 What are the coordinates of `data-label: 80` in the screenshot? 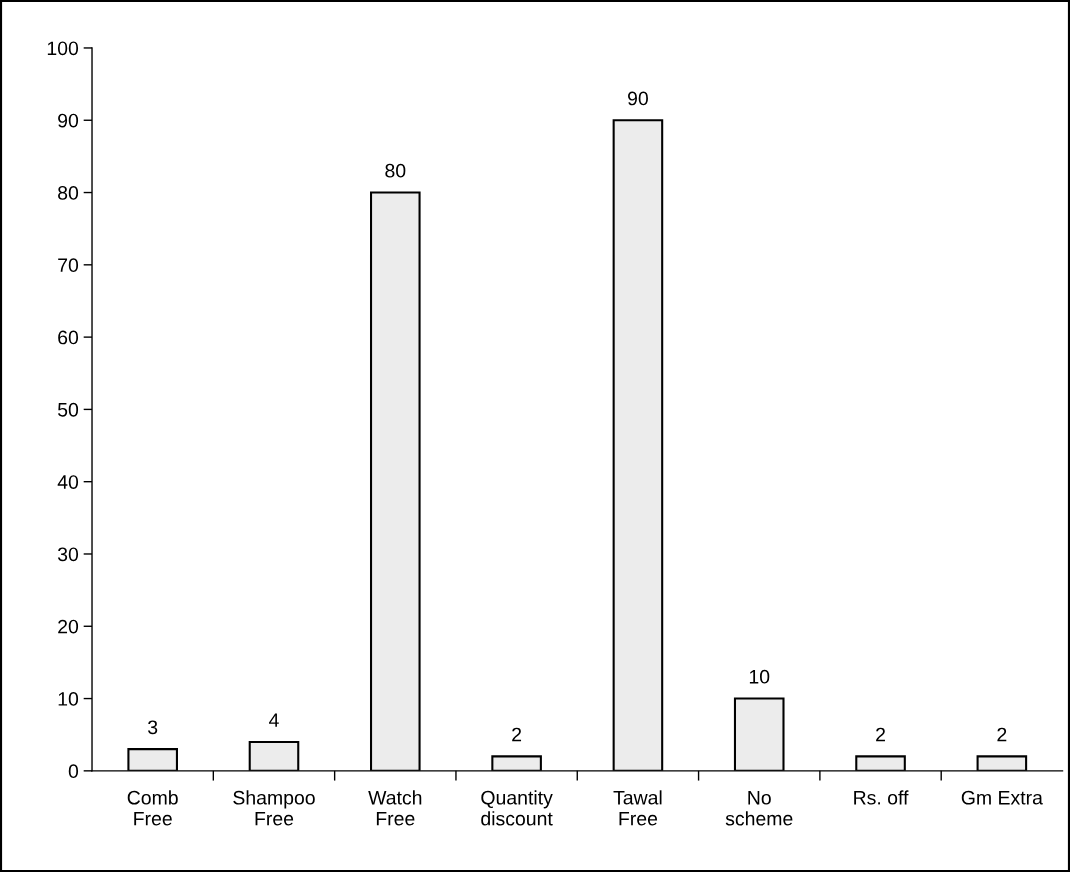 It's located at (395, 170).